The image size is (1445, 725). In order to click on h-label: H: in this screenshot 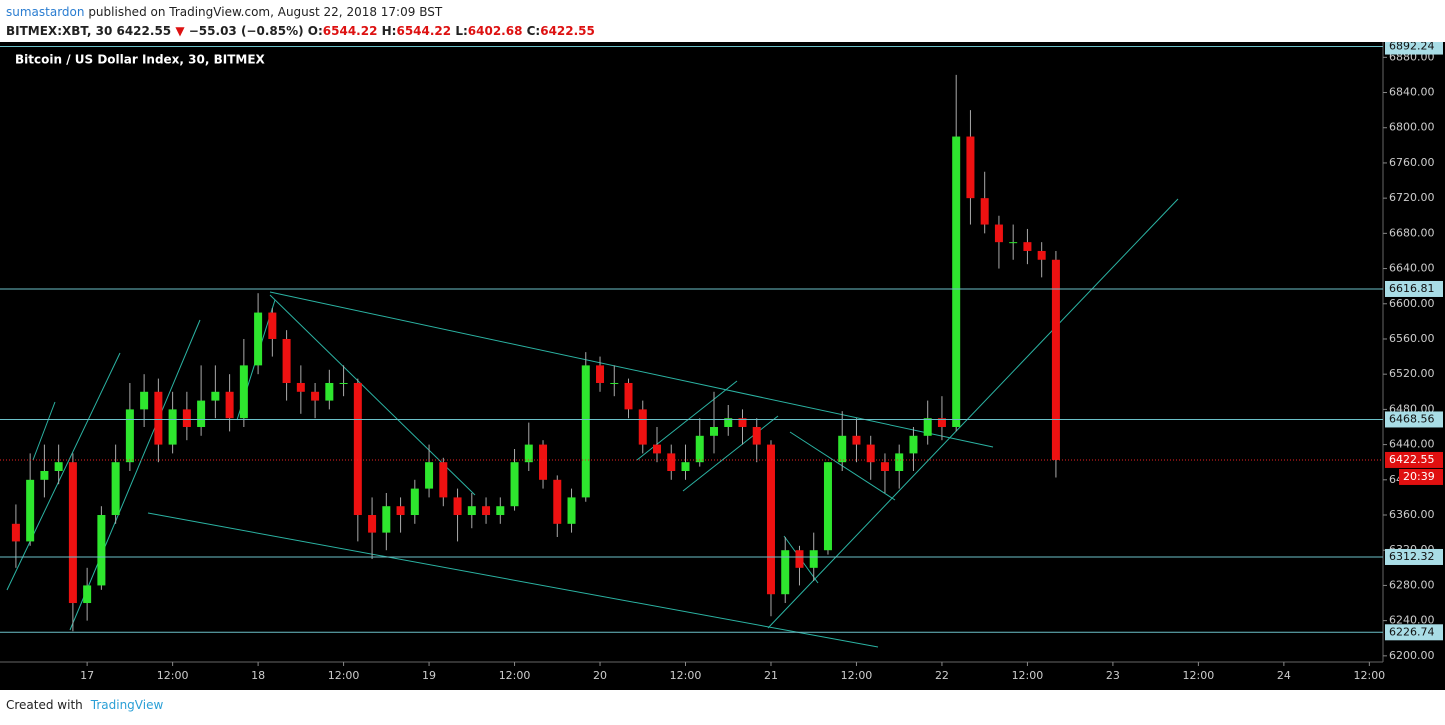, I will do `click(389, 31)`.